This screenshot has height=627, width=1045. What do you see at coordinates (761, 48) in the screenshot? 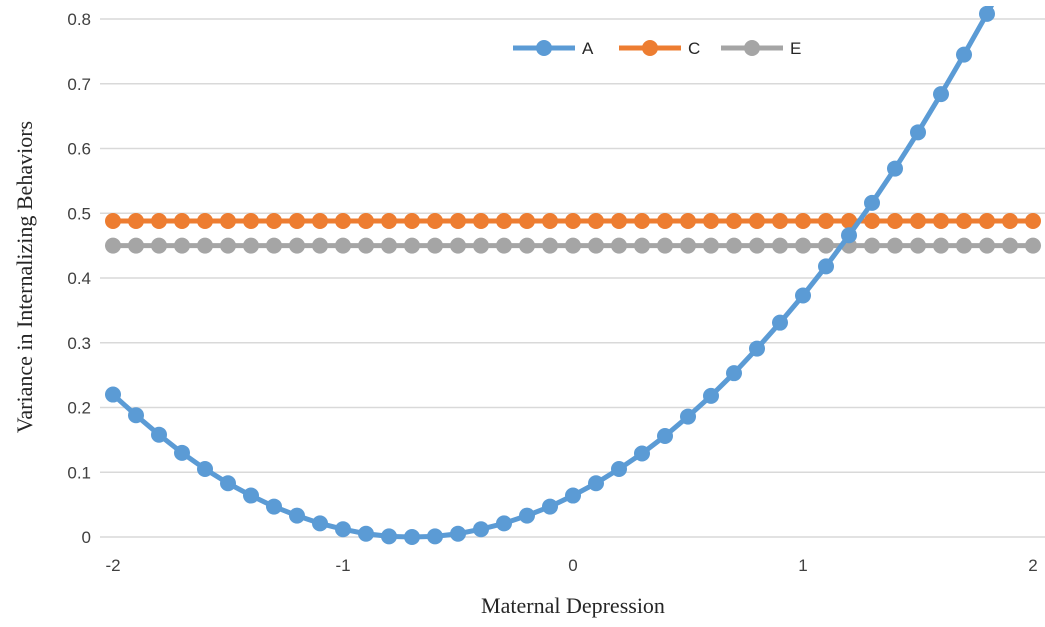
I see `legend-item-e: E` at bounding box center [761, 48].